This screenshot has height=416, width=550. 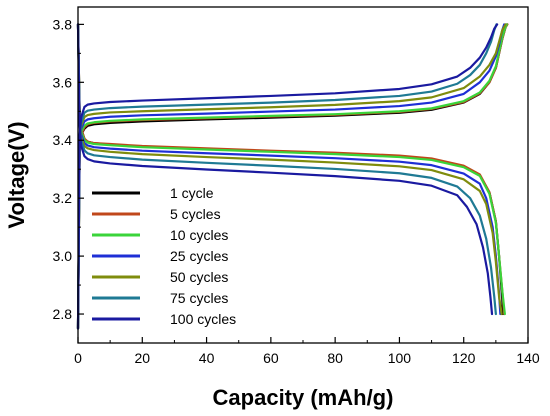 I want to click on x-tick-label: 80, so click(x=335, y=358).